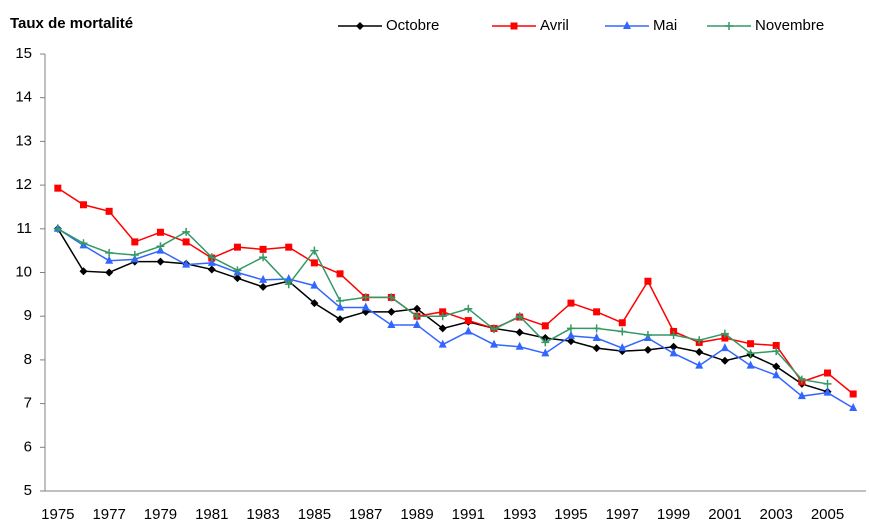  What do you see at coordinates (570, 514) in the screenshot?
I see `x-tick-label: 1995` at bounding box center [570, 514].